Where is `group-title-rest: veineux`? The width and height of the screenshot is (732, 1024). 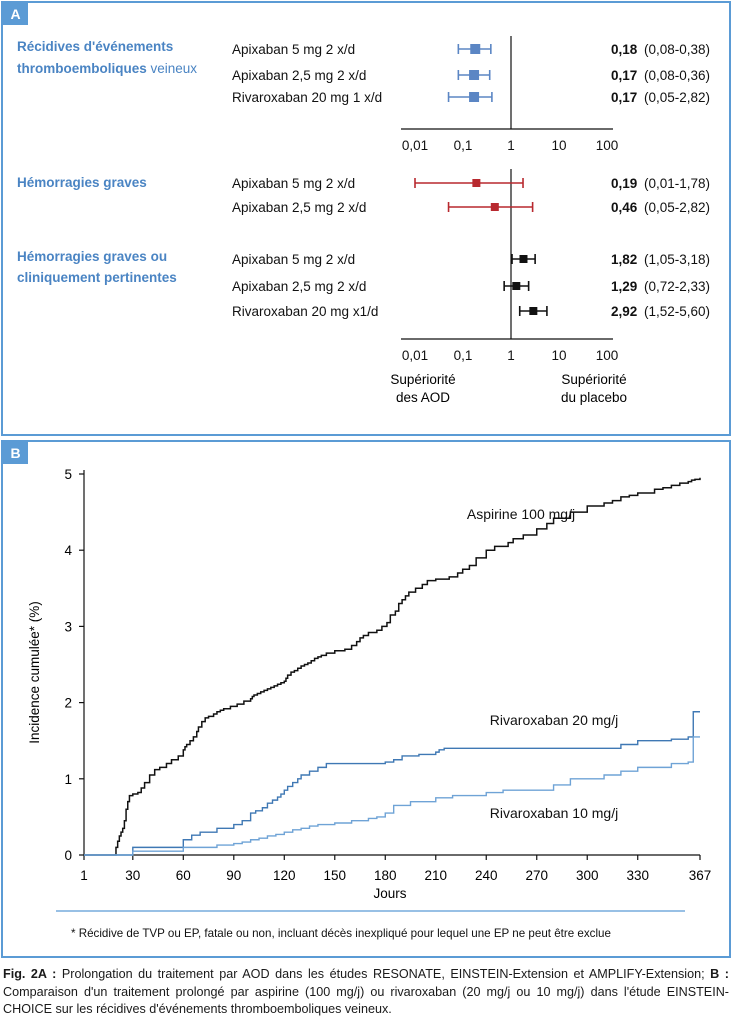 group-title-rest: veineux is located at coordinates (172, 68).